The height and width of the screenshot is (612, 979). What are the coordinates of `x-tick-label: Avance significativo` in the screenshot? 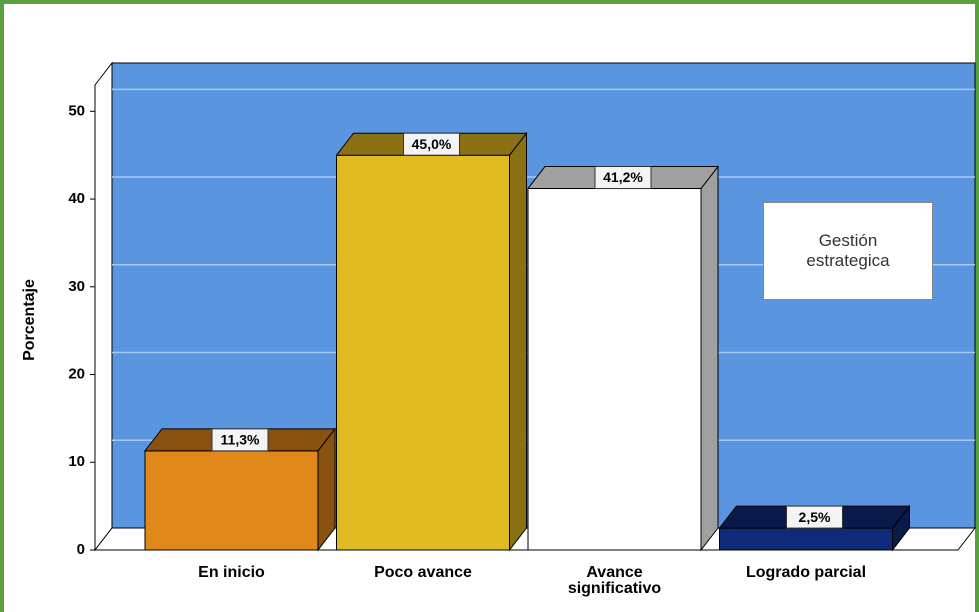 It's located at (614, 580).